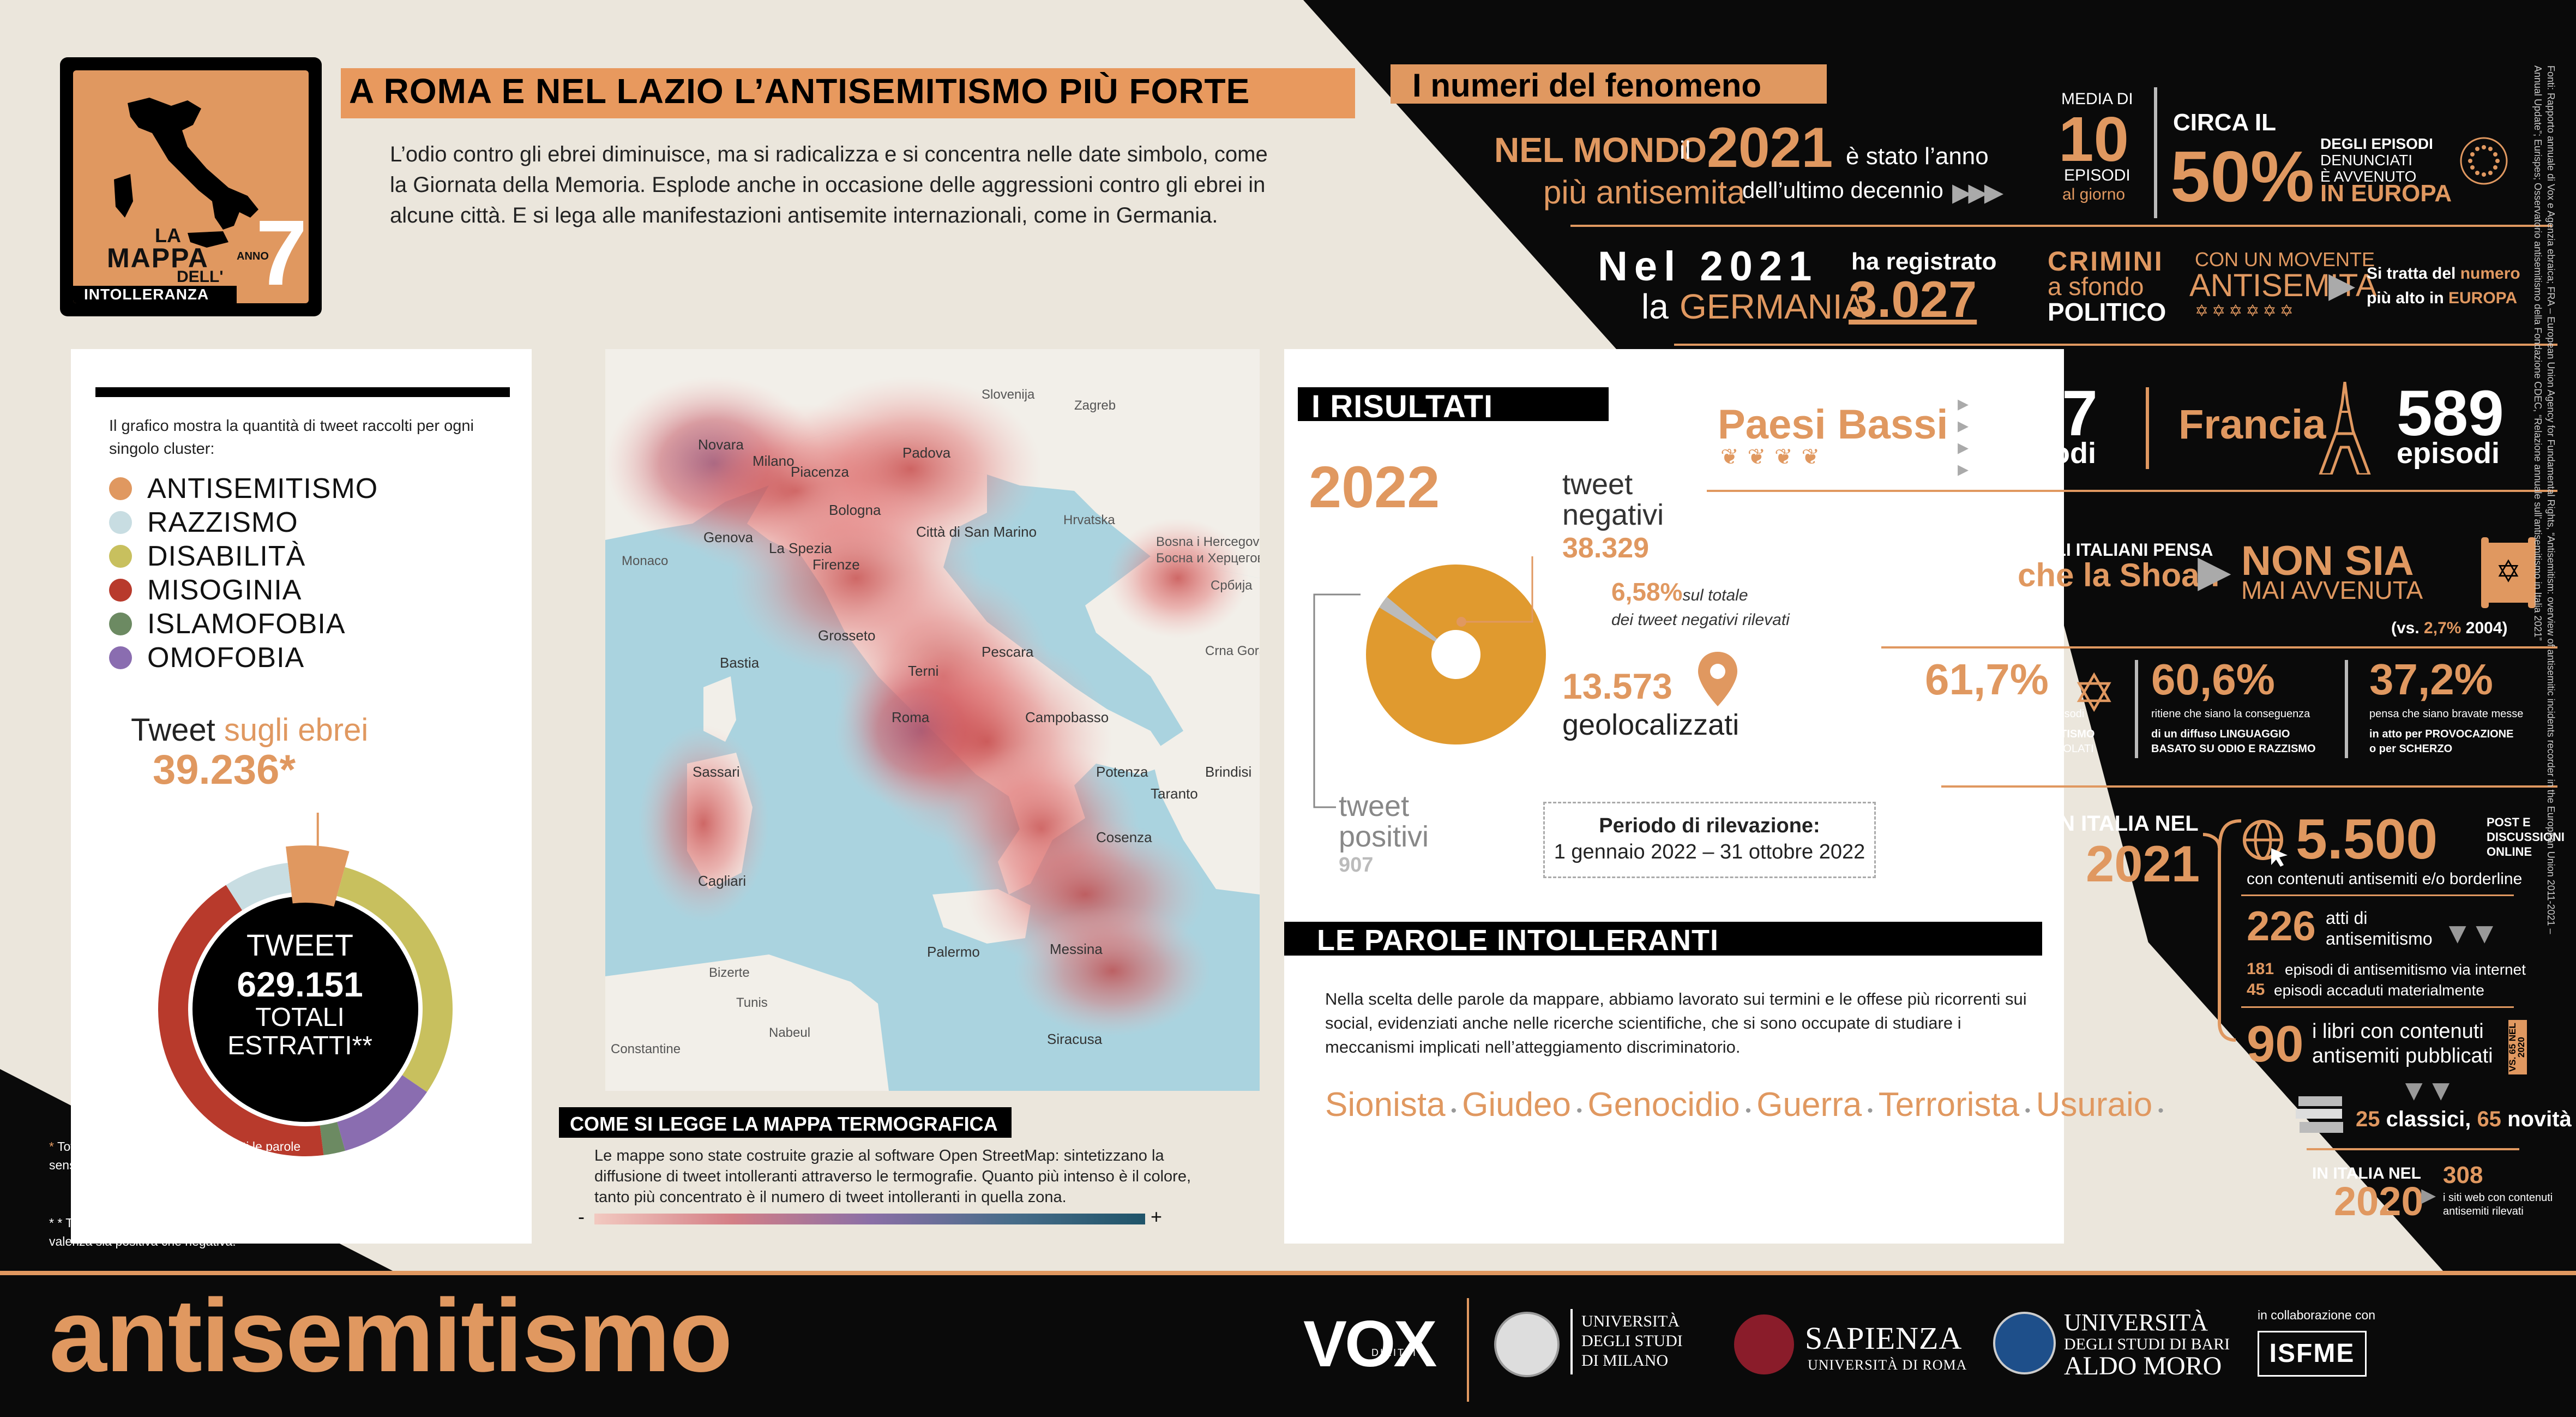  Describe the element at coordinates (820, 472) in the screenshot. I see `map-label-piacenza: Piacenza` at that location.